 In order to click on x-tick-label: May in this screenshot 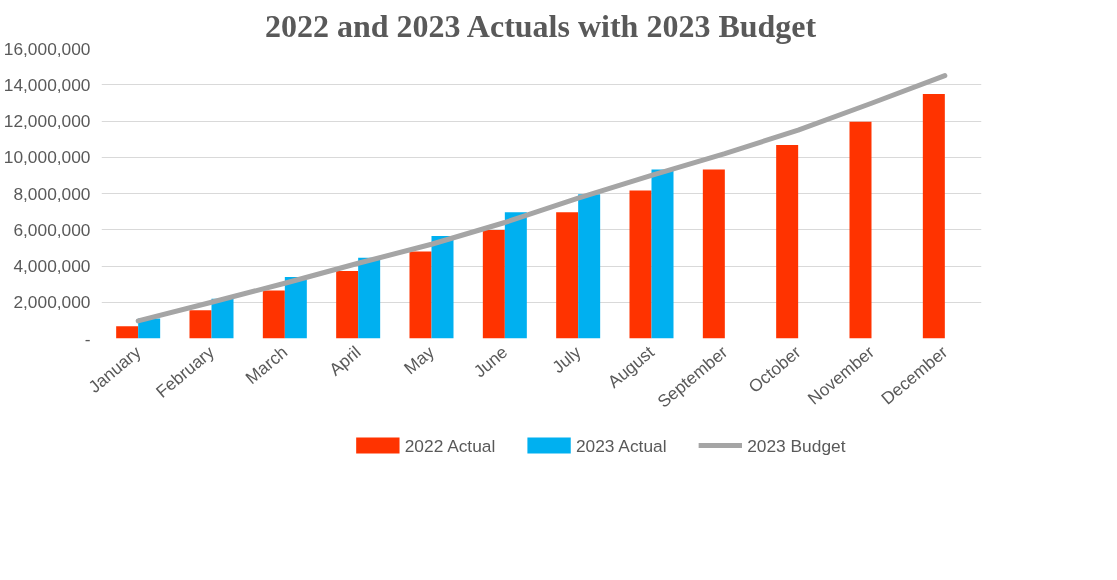, I will do `click(419, 360)`.